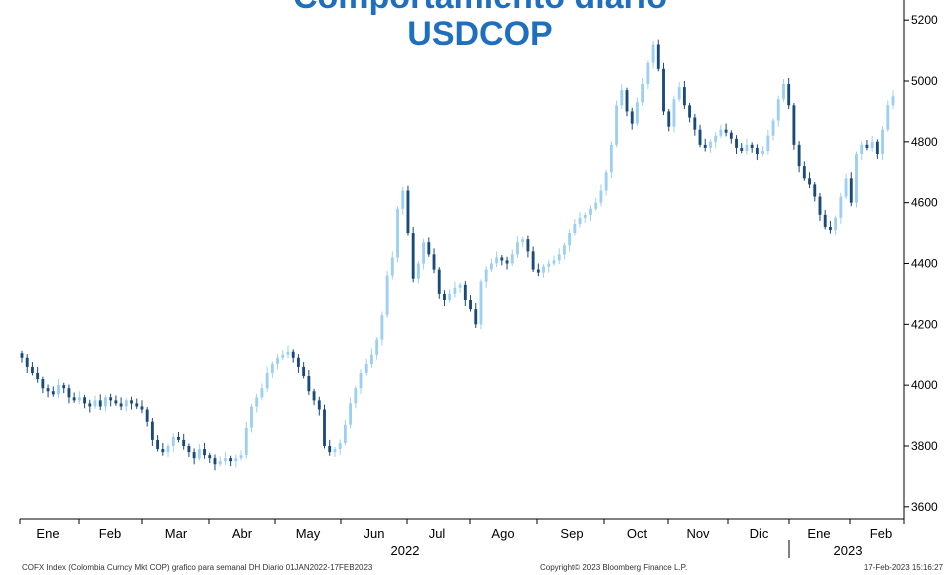  I want to click on x-month-label: Ene, so click(47, 533).